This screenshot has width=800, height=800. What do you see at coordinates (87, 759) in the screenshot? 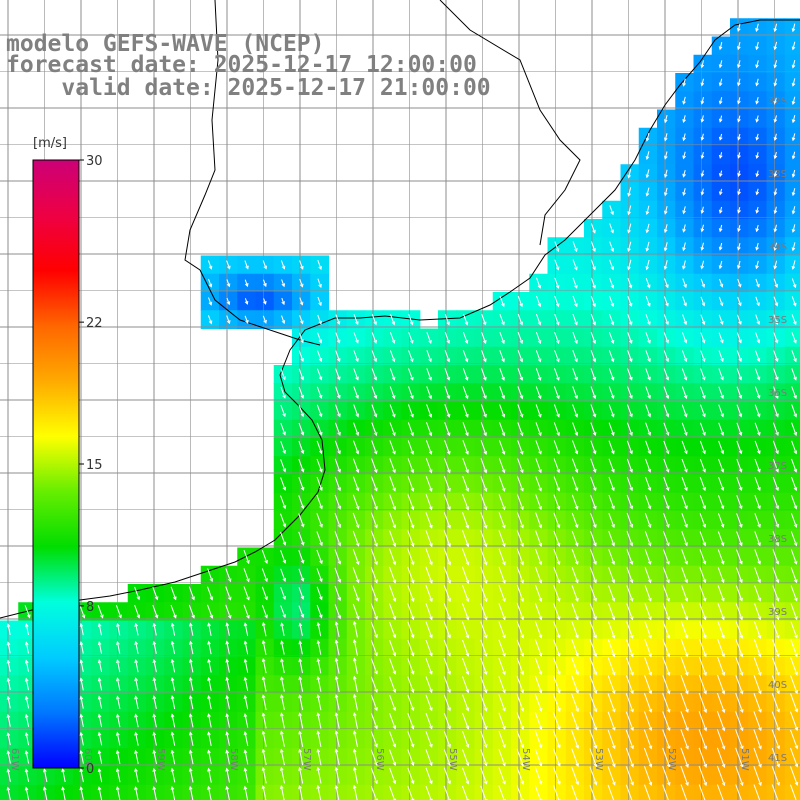
I see `longitude-label: 60W` at bounding box center [87, 759].